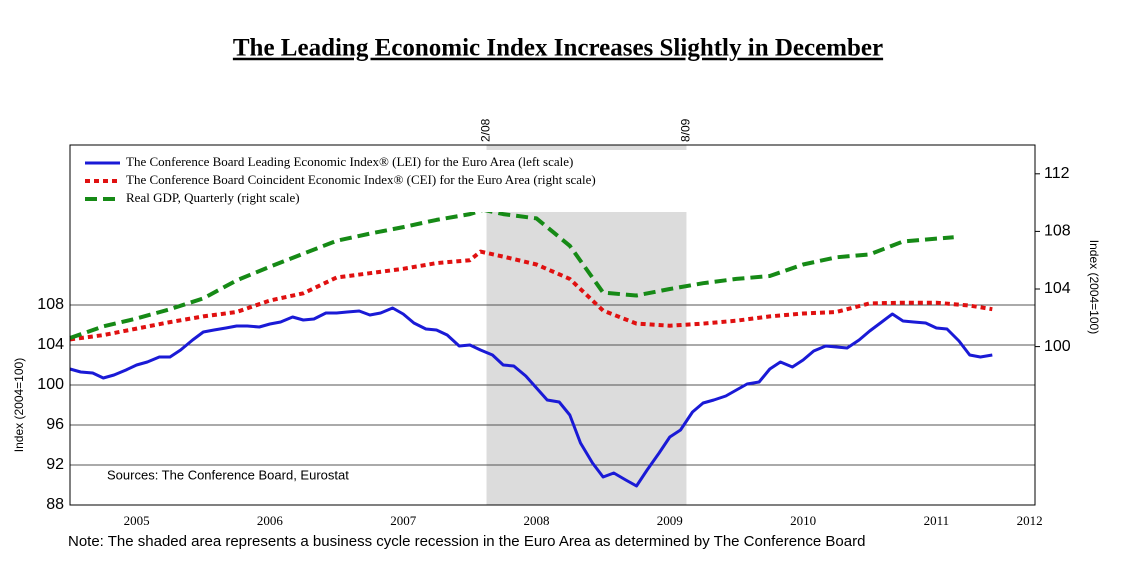 This screenshot has width=1123, height=566. I want to click on y-tick-label: 100, so click(50, 384).